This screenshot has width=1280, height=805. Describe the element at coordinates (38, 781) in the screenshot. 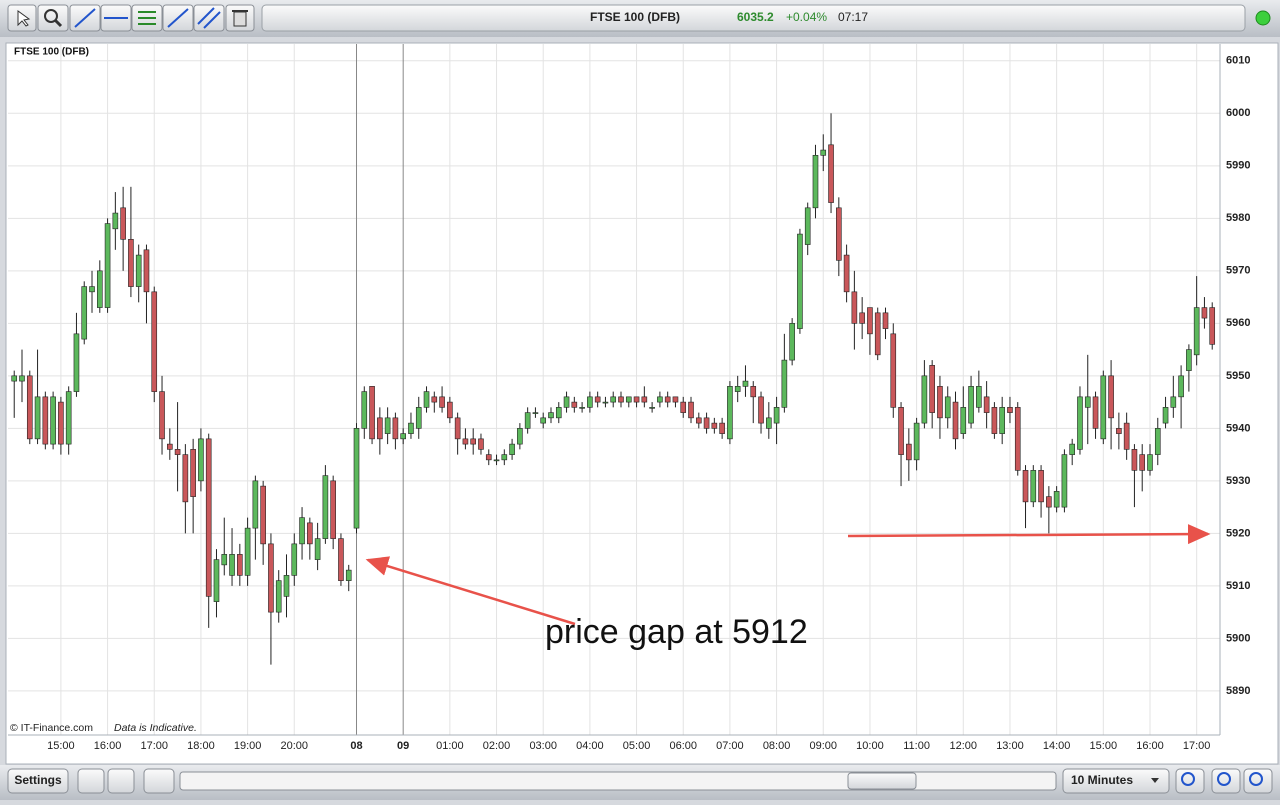

I see `settings-button` at that location.